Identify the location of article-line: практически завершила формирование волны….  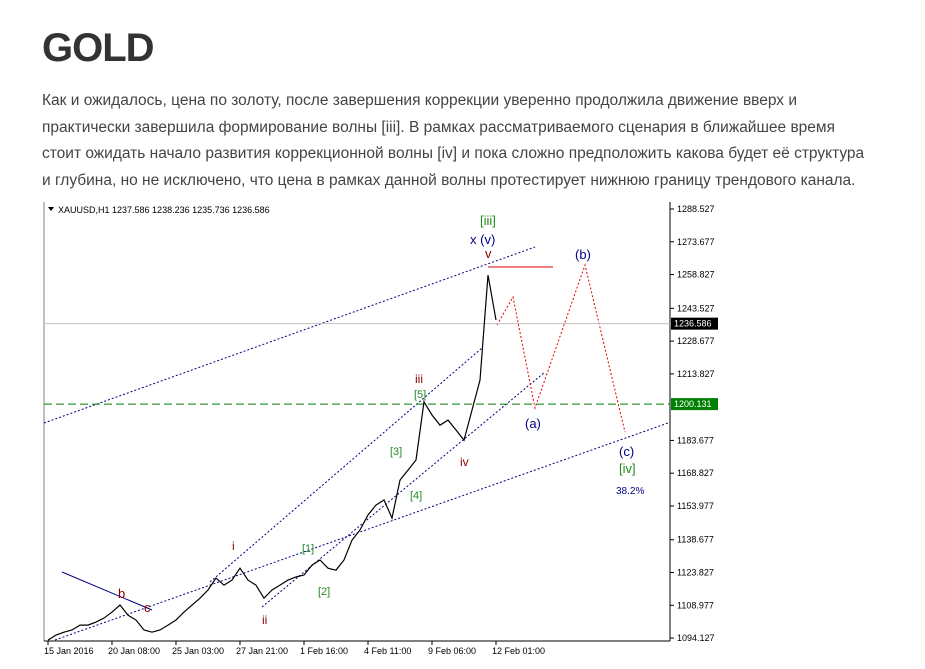
(438, 127).